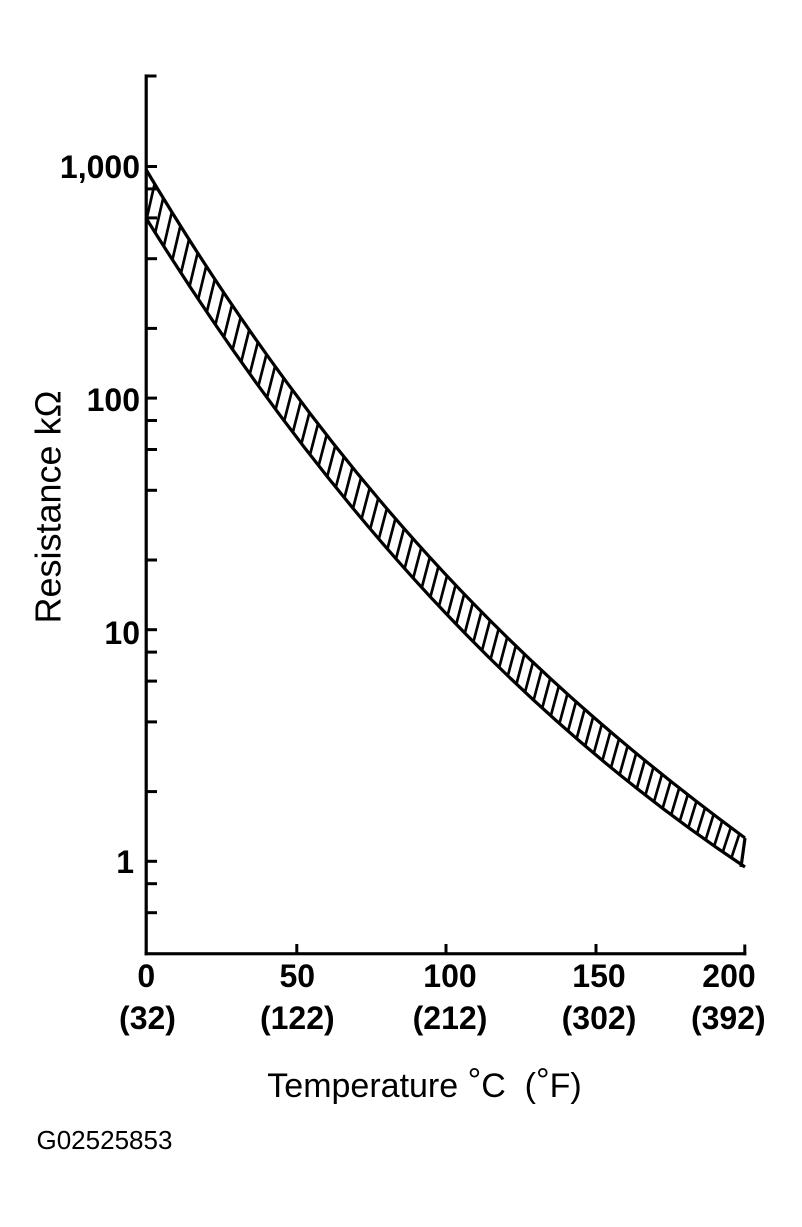 This screenshot has height=1227, width=802. Describe the element at coordinates (122, 633) in the screenshot. I see `svg-text: 10` at that location.